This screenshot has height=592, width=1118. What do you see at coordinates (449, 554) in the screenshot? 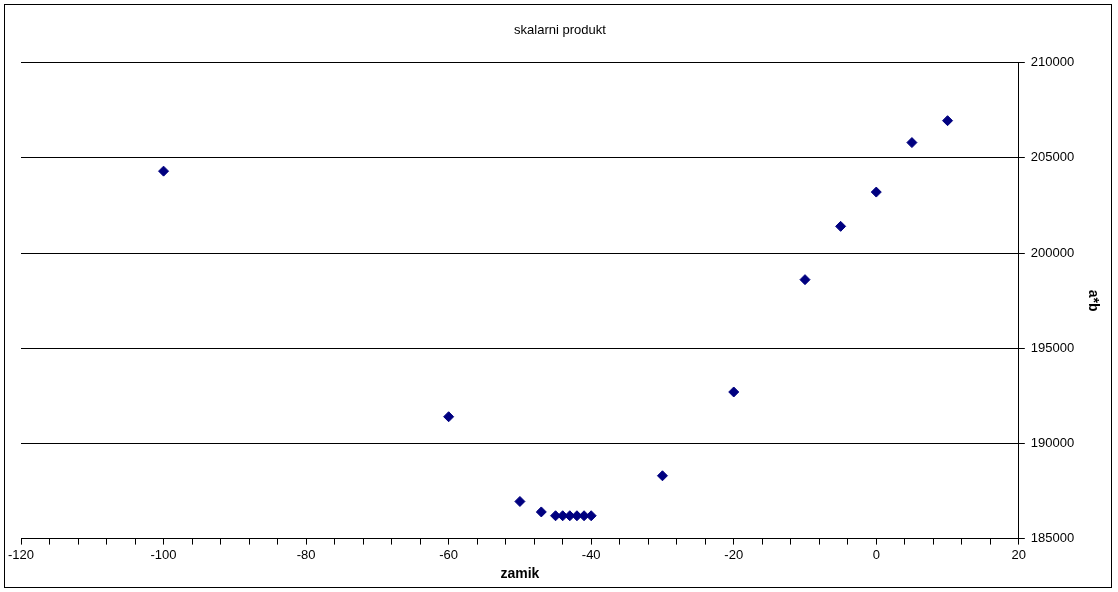
I see `x-tick-label: -60` at bounding box center [449, 554].